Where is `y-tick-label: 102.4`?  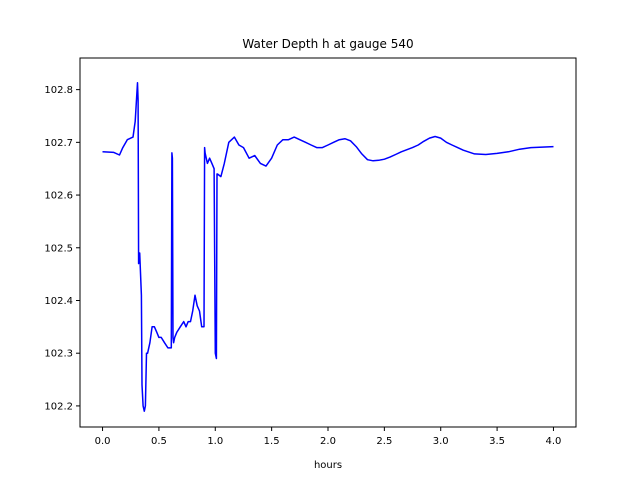
y-tick-label: 102.4 is located at coordinates (58, 301).